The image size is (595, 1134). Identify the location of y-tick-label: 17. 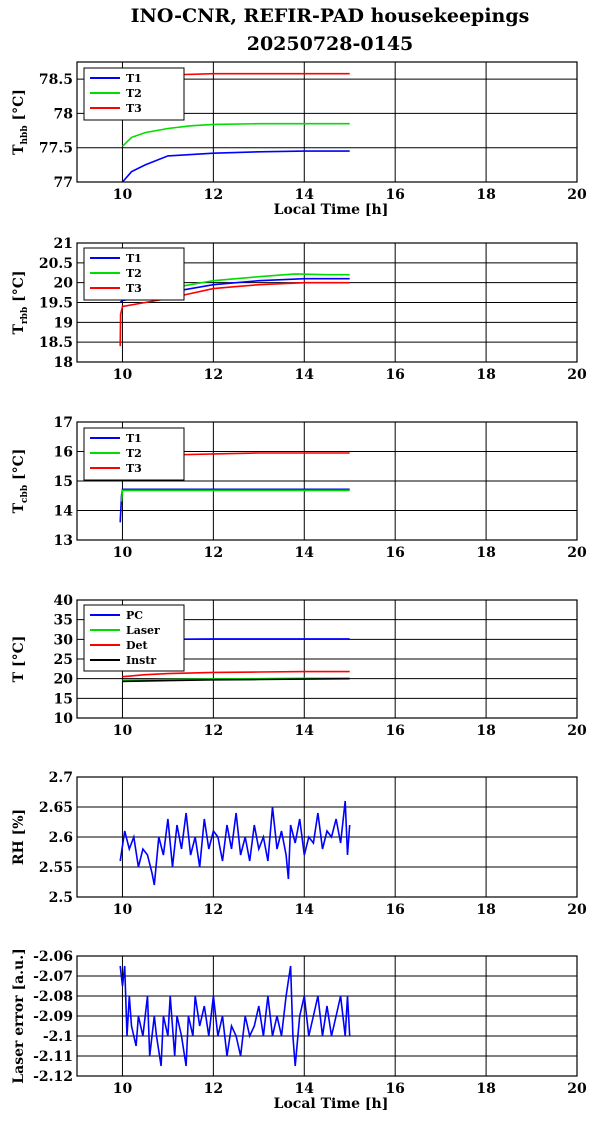
(63, 423).